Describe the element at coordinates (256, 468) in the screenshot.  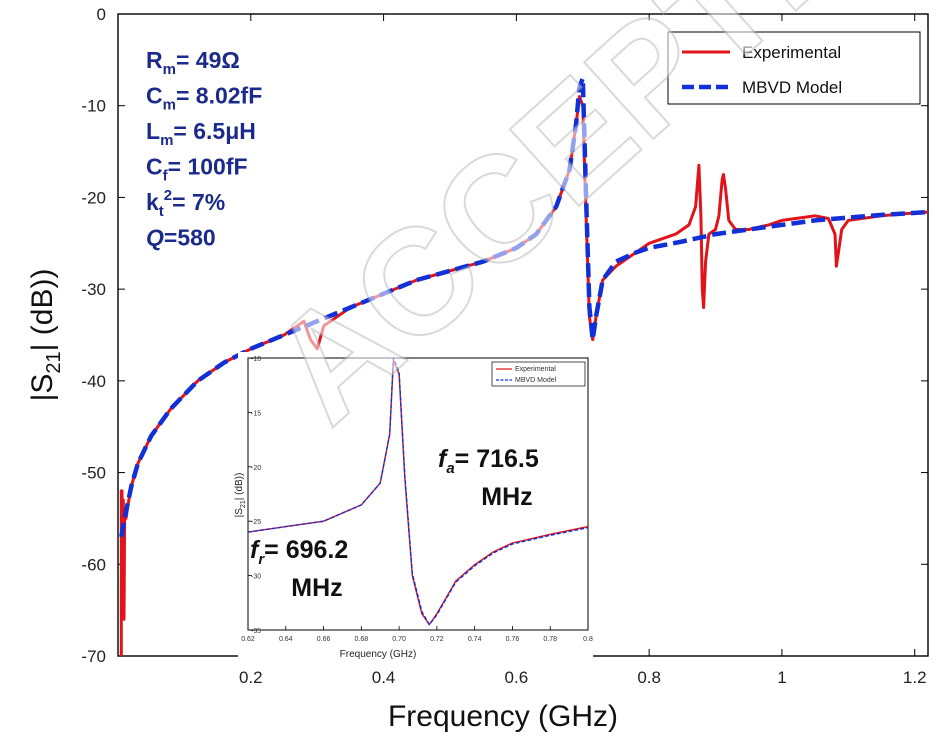
I see `inset-y-tick-label: -20` at that location.